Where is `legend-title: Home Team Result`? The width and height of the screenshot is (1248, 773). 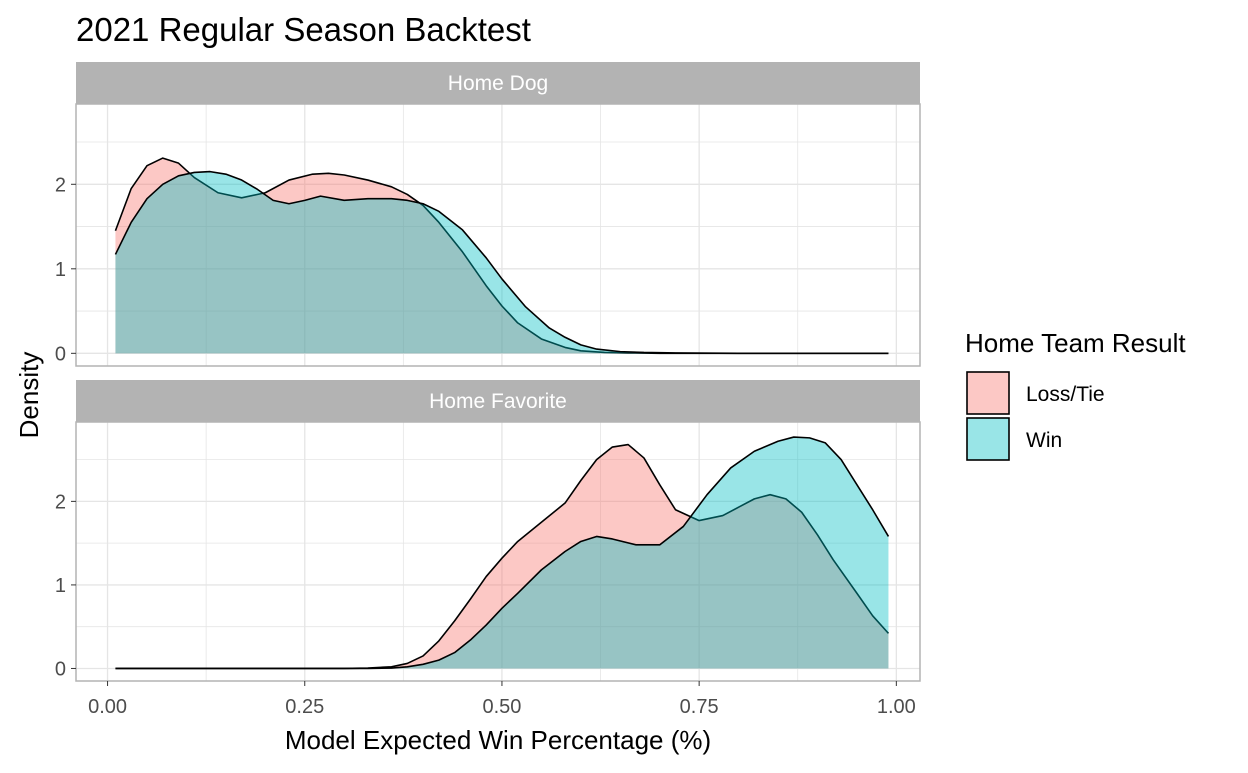
legend-title: Home Team Result is located at coordinates (1075, 343).